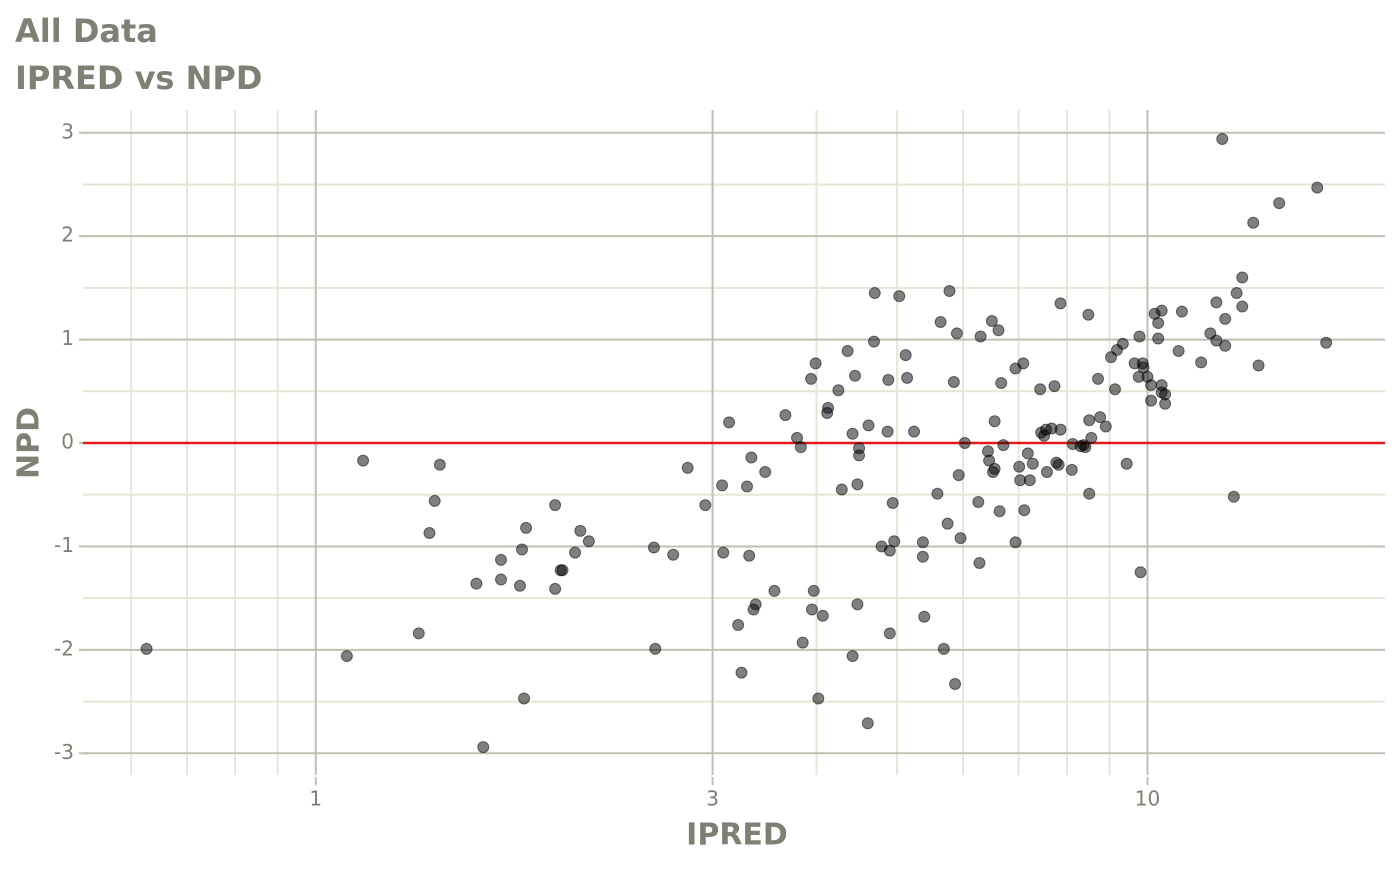 The width and height of the screenshot is (1400, 869). Describe the element at coordinates (64, 545) in the screenshot. I see `y-tick-label: -1` at that location.